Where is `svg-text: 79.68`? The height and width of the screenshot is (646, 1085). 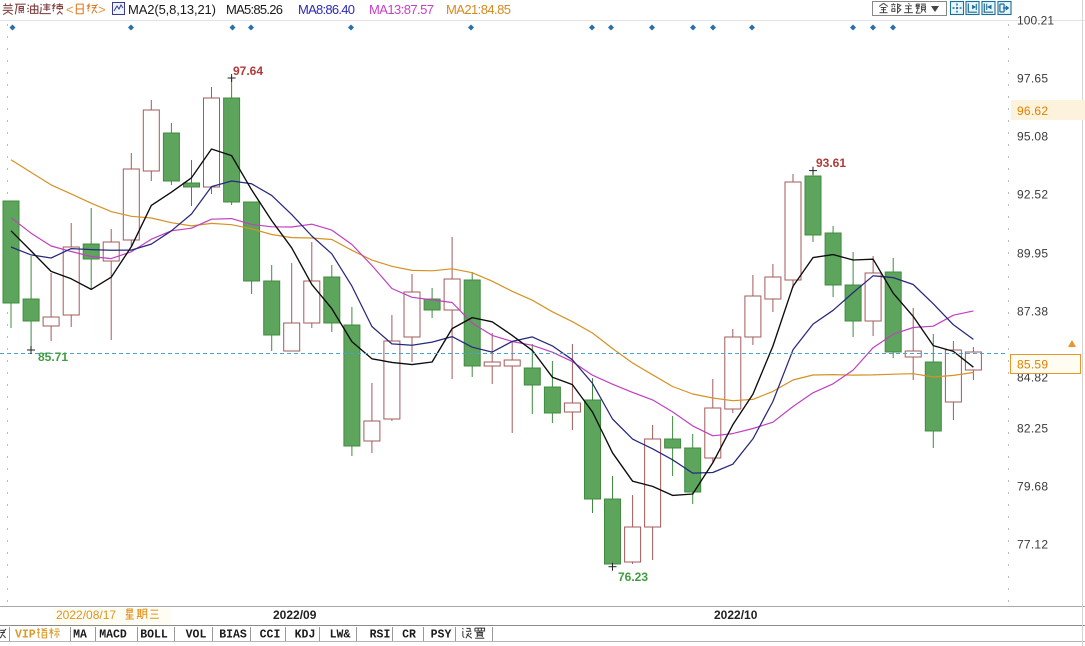 svg-text: 79.68 is located at coordinates (1032, 487).